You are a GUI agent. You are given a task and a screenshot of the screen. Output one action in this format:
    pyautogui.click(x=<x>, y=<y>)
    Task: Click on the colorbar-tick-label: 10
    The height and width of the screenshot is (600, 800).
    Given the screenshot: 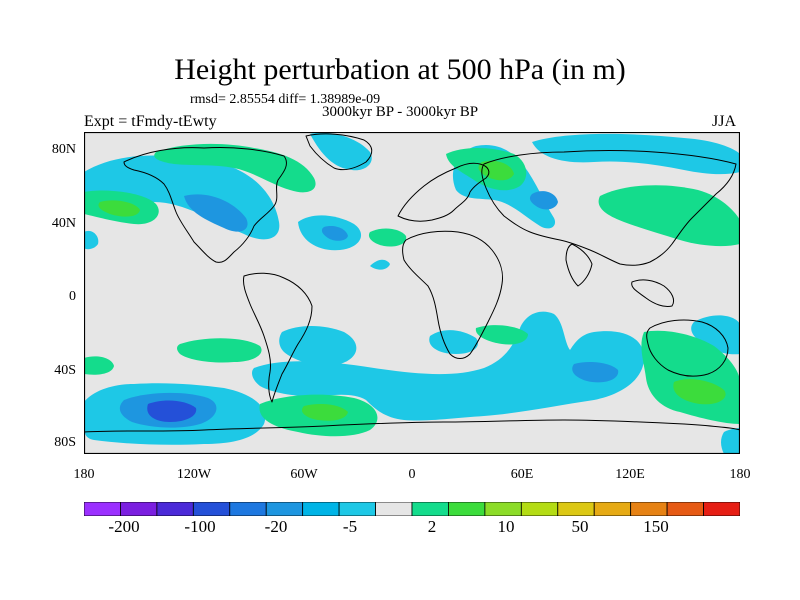 What is the action you would take?
    pyautogui.click(x=506, y=526)
    